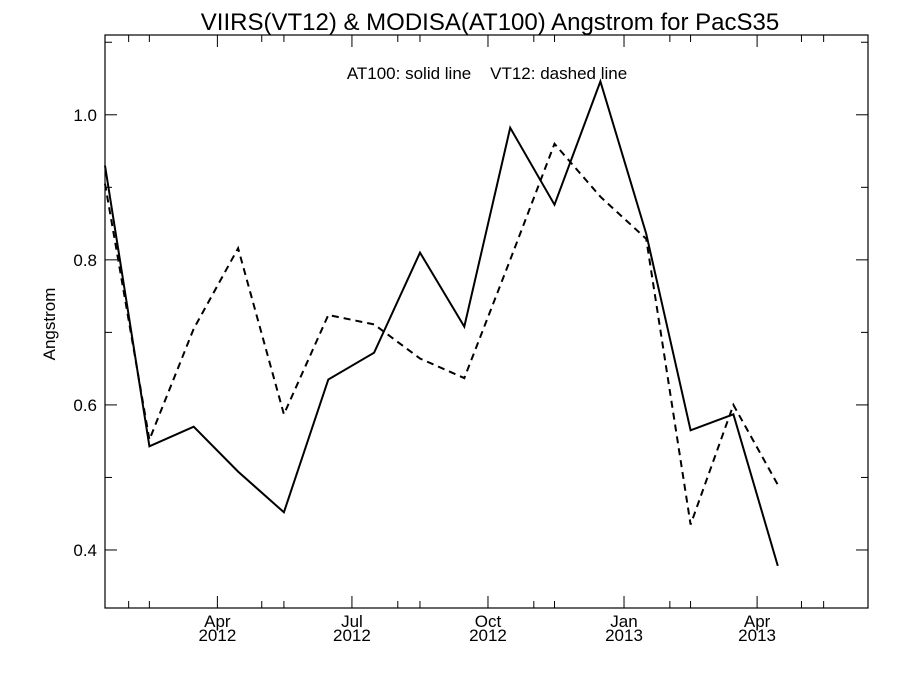 This screenshot has height=675, width=900. Describe the element at coordinates (623, 621) in the screenshot. I see `x-tick-label-month: Jan` at that location.